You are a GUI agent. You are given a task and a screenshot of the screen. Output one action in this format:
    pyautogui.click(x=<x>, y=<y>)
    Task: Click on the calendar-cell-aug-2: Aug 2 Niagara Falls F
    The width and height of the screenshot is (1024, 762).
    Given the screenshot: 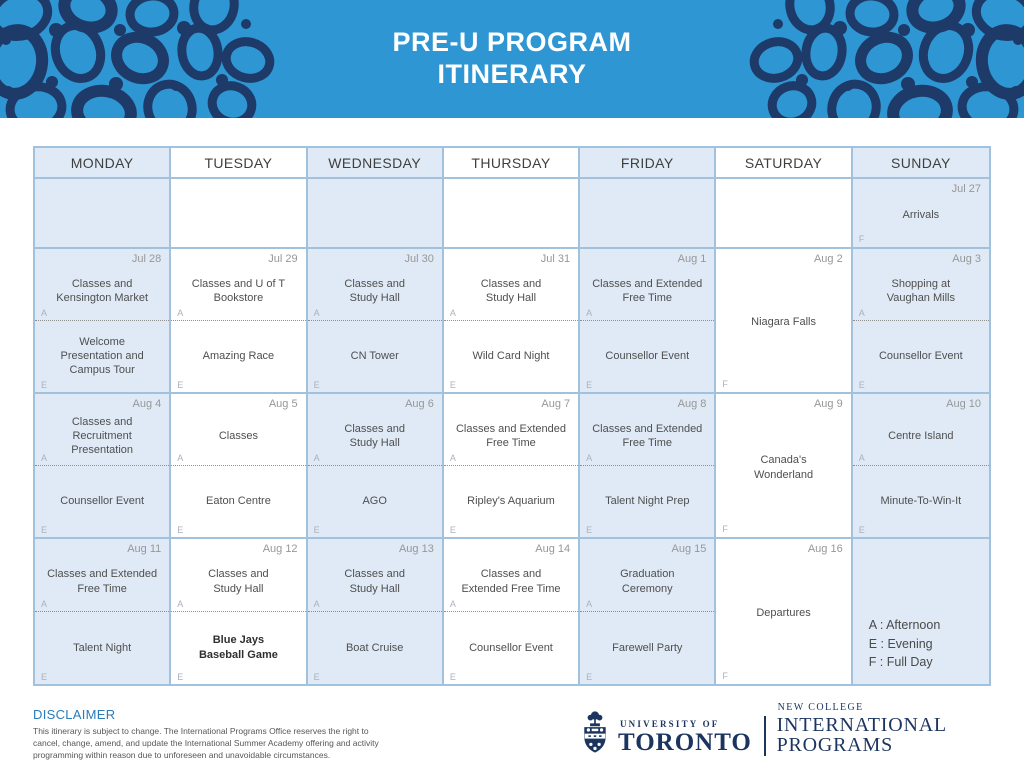 What is the action you would take?
    pyautogui.click(x=784, y=321)
    